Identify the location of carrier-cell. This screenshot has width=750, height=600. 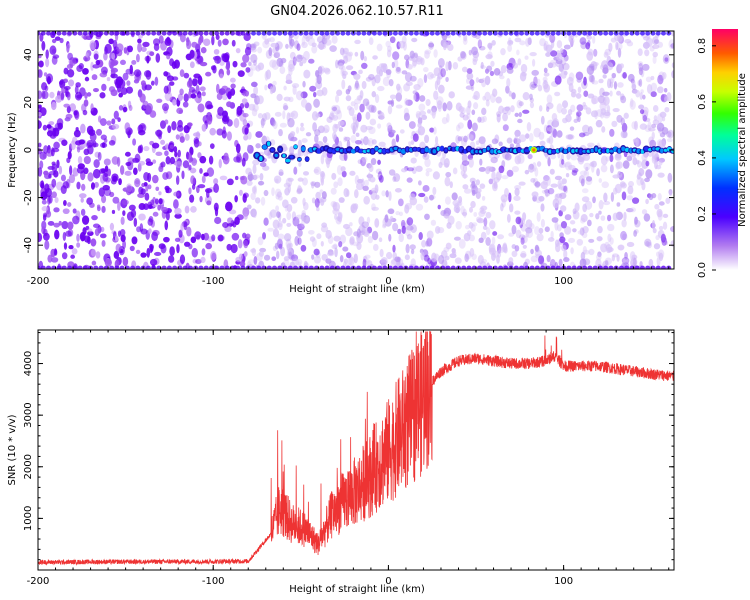
(565, 151).